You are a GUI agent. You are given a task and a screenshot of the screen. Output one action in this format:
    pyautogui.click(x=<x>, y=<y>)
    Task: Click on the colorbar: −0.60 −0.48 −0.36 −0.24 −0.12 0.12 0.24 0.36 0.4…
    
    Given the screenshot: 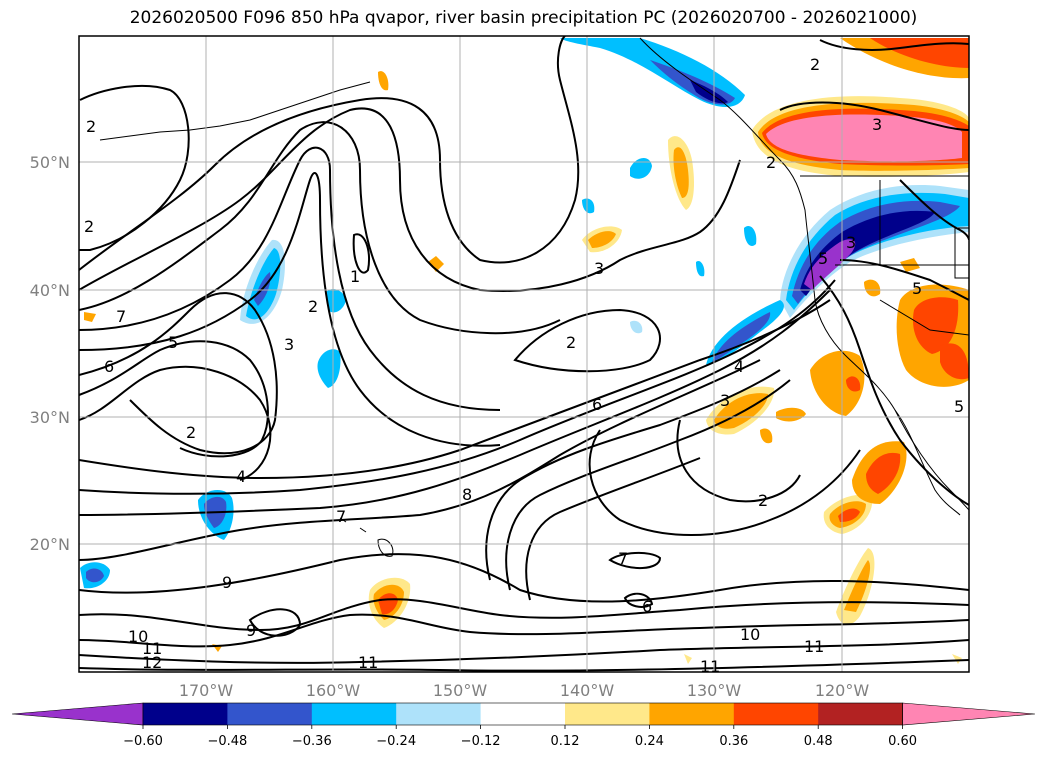 What is the action you would take?
    pyautogui.click(x=523, y=725)
    